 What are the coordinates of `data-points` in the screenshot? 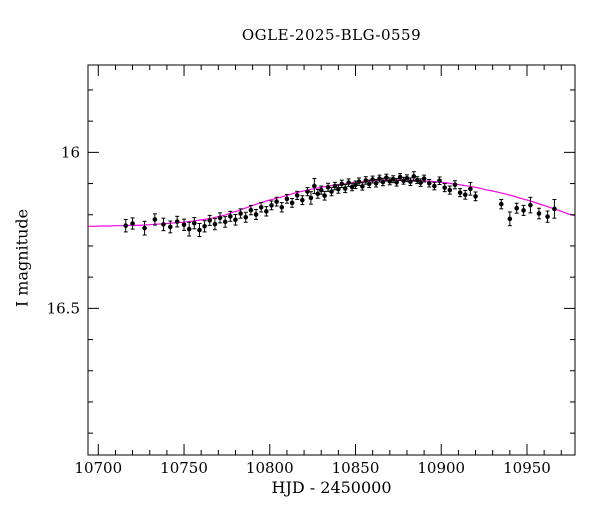 It's located at (340, 204).